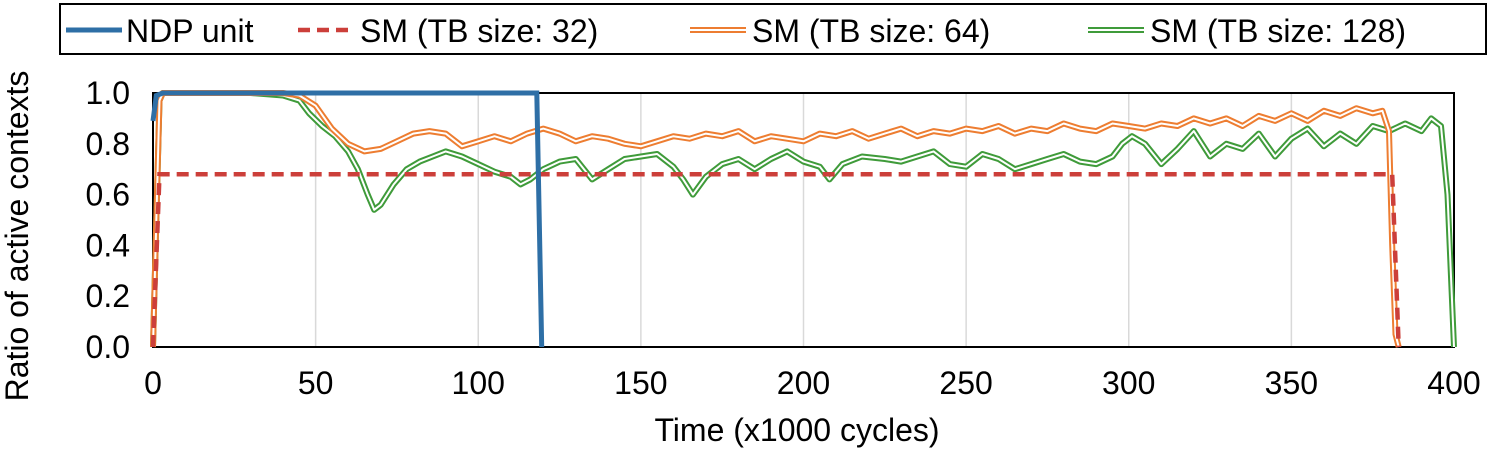 The image size is (1495, 467). Describe the element at coordinates (108, 296) in the screenshot. I see `y-tick-label: 0.2` at that location.